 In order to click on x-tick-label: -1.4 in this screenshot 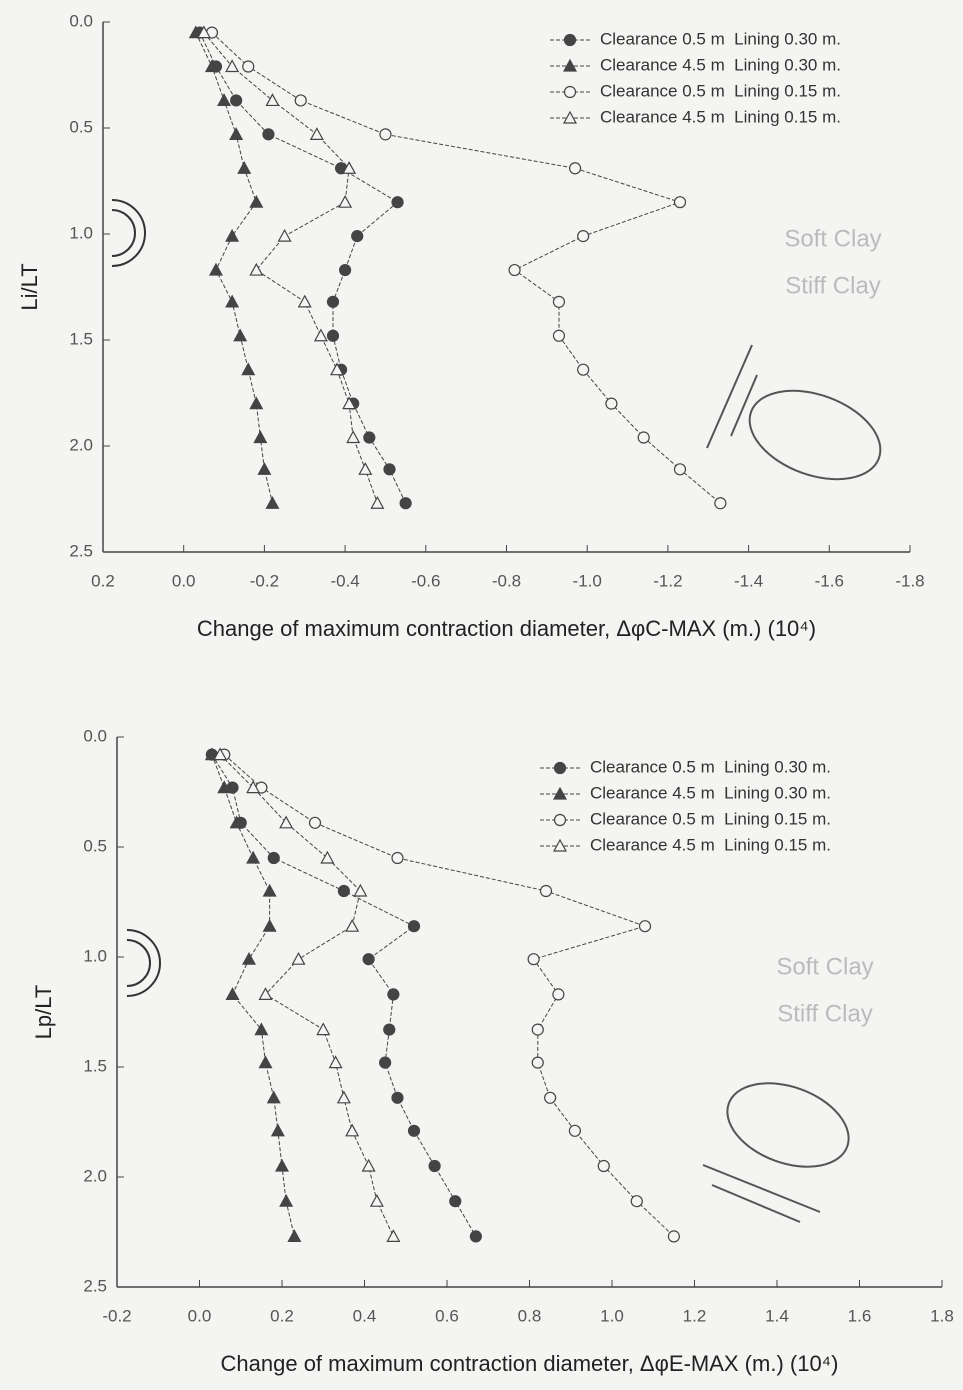, I will do `click(748, 580)`.